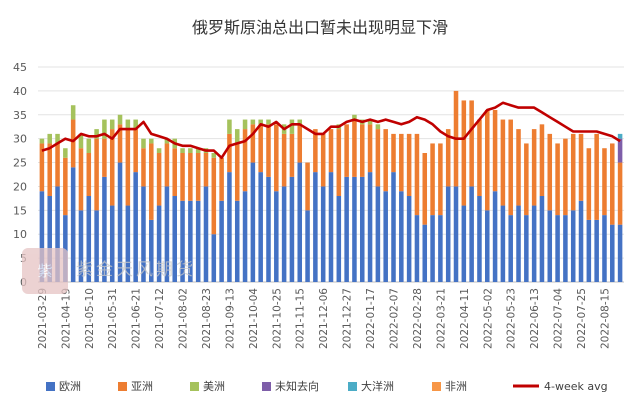 The image size is (640, 412). I want to click on x-tick-label: 2022-03-21, so click(441, 318).